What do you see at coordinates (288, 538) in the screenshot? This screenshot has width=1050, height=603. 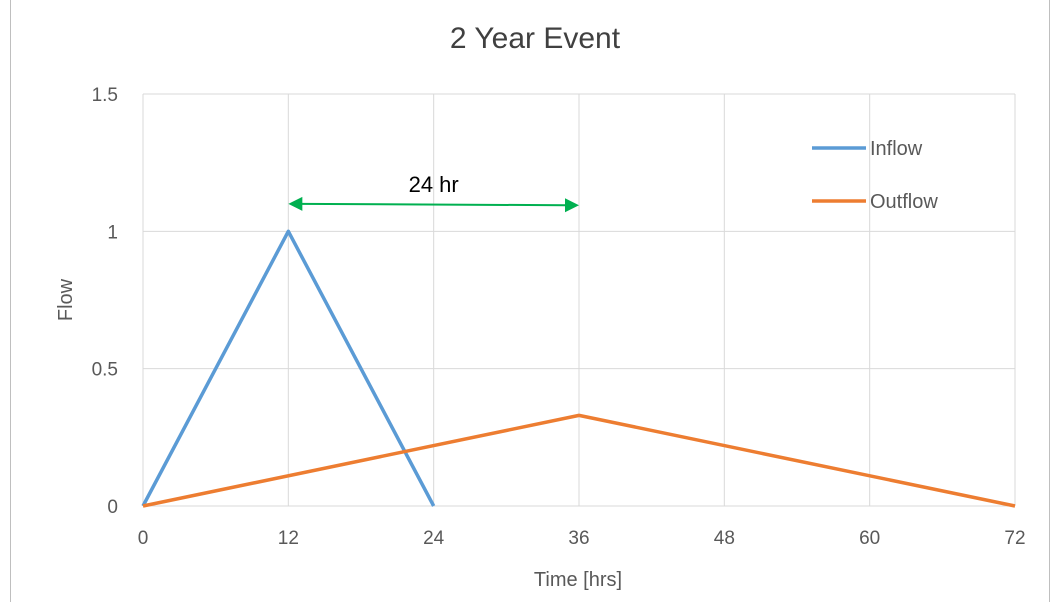 I see `x-tick-label: 12` at bounding box center [288, 538].